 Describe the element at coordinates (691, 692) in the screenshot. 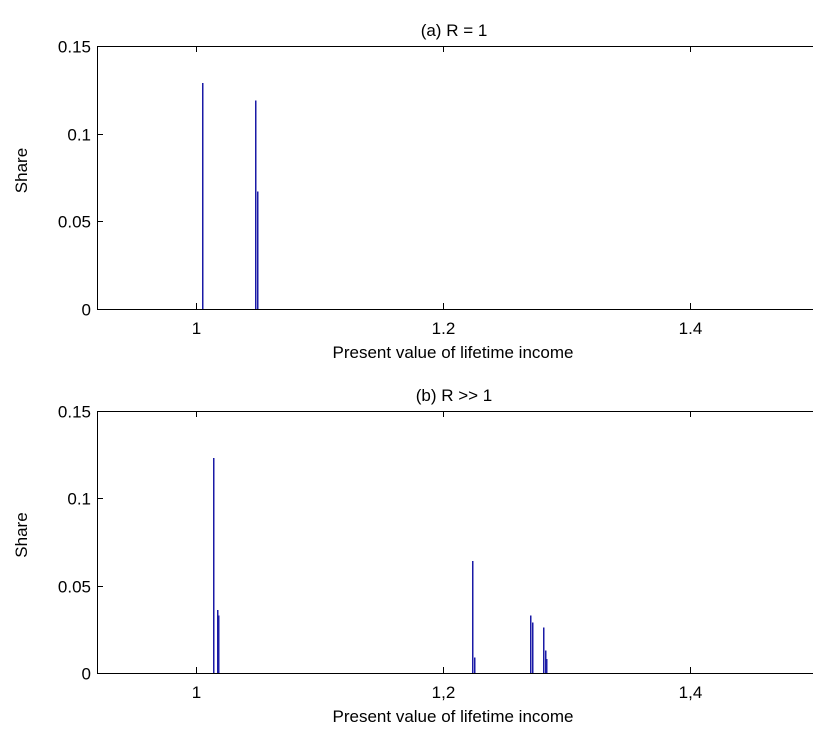

I see `x-tick-label: 1,4` at that location.